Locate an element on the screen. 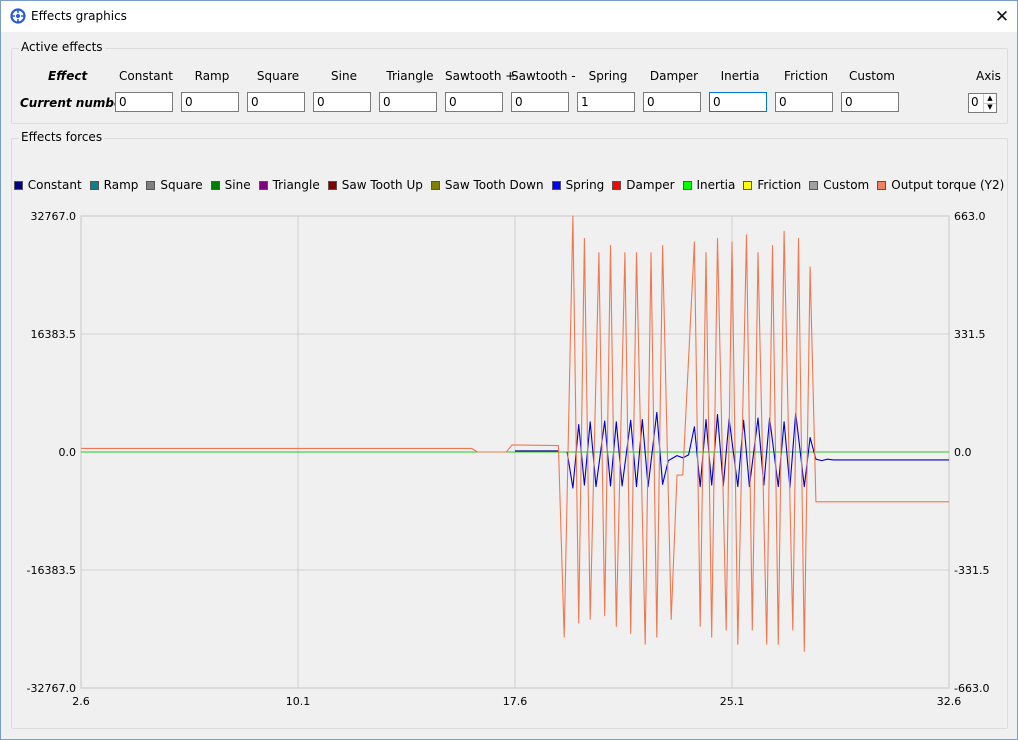 The width and height of the screenshot is (1018, 740). spin-buttons: ▲ ▼ is located at coordinates (989, 103).